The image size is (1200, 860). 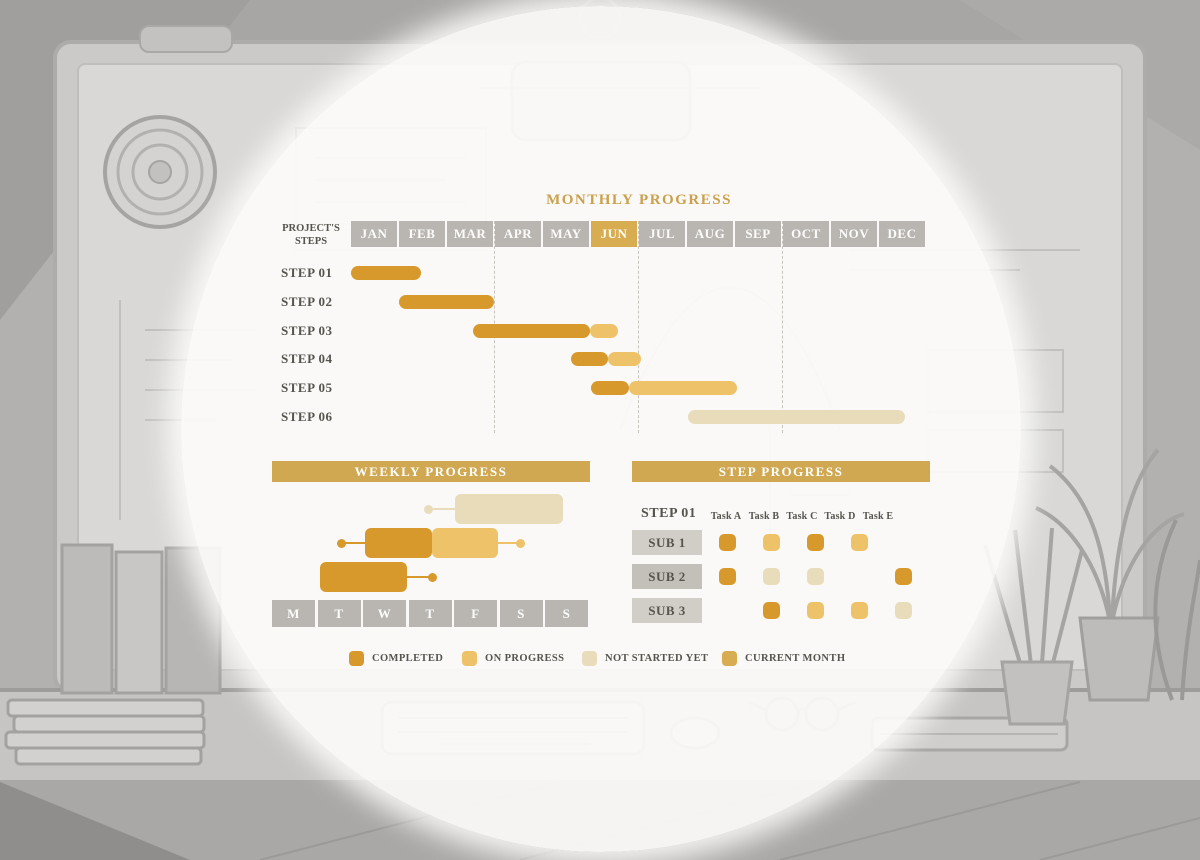 I want to click on legend-label: NOT STARTED YET, so click(x=657, y=658).